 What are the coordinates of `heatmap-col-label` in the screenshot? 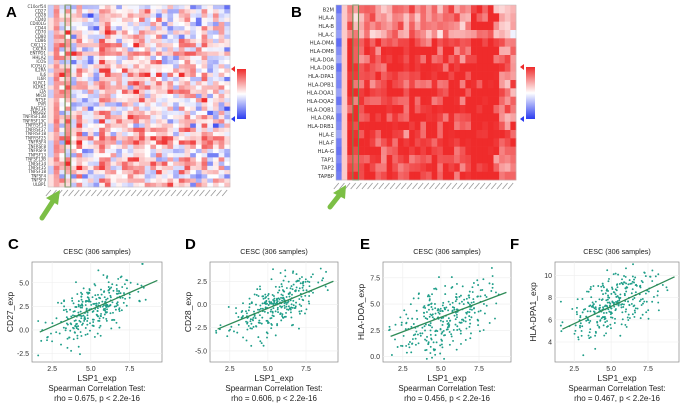 It's located at (471, 186).